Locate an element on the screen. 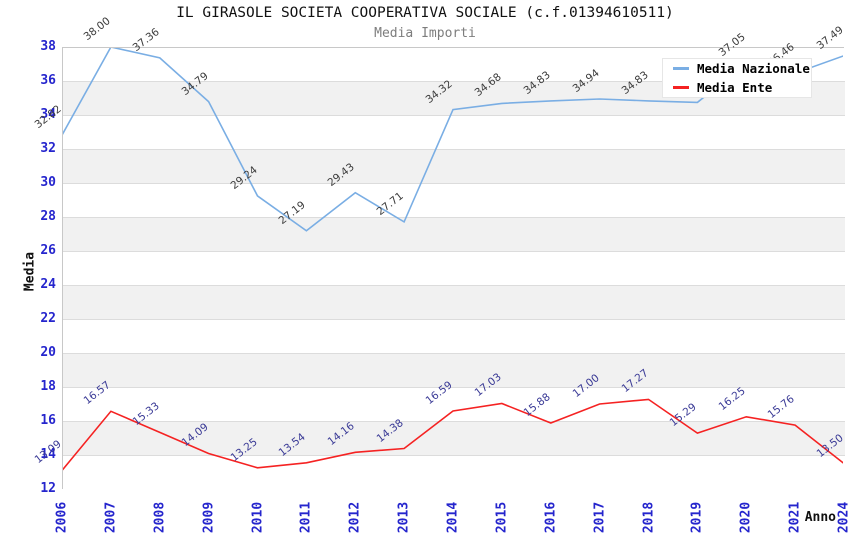 The height and width of the screenshot is (550, 850). x-tick-label: 2019 is located at coordinates (697, 517).